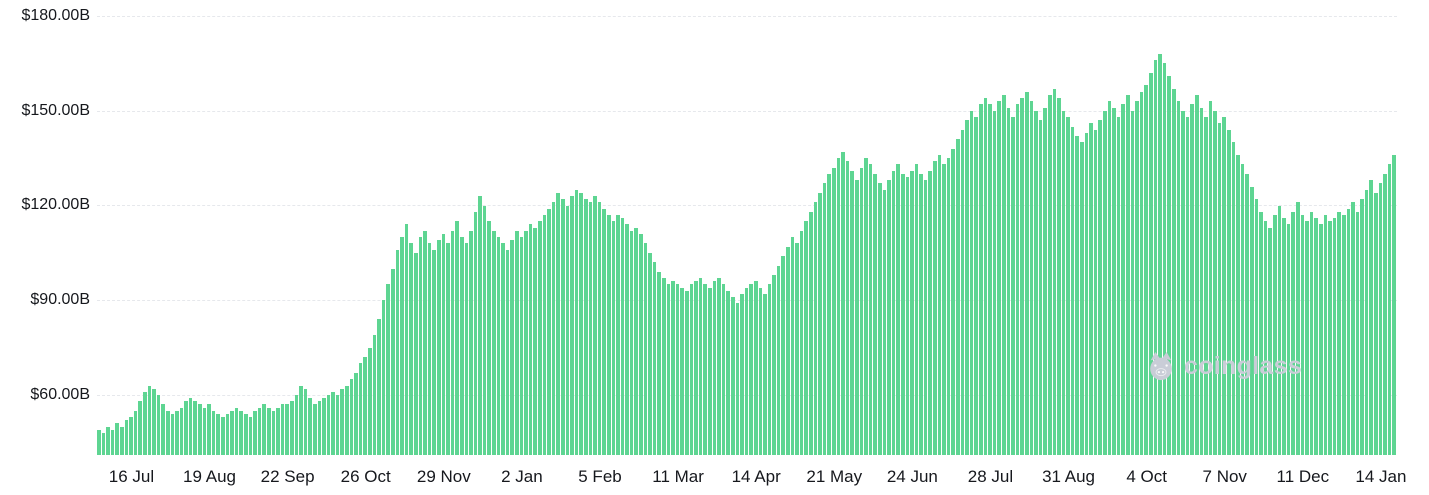 This screenshot has height=495, width=1429. What do you see at coordinates (912, 476) in the screenshot?
I see `x-tick-label: 24 Jun` at bounding box center [912, 476].